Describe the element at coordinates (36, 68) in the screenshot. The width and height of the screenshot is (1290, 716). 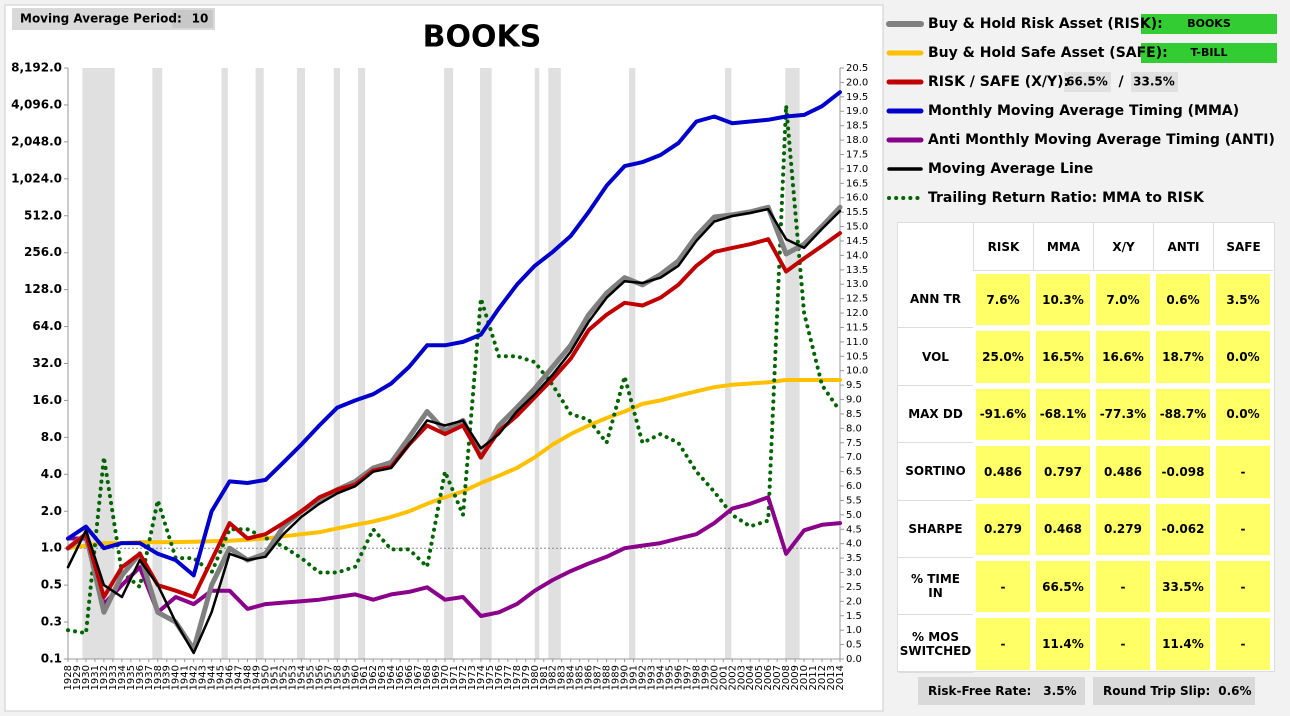
I see `y-tick-label: 8,192.0` at that location.